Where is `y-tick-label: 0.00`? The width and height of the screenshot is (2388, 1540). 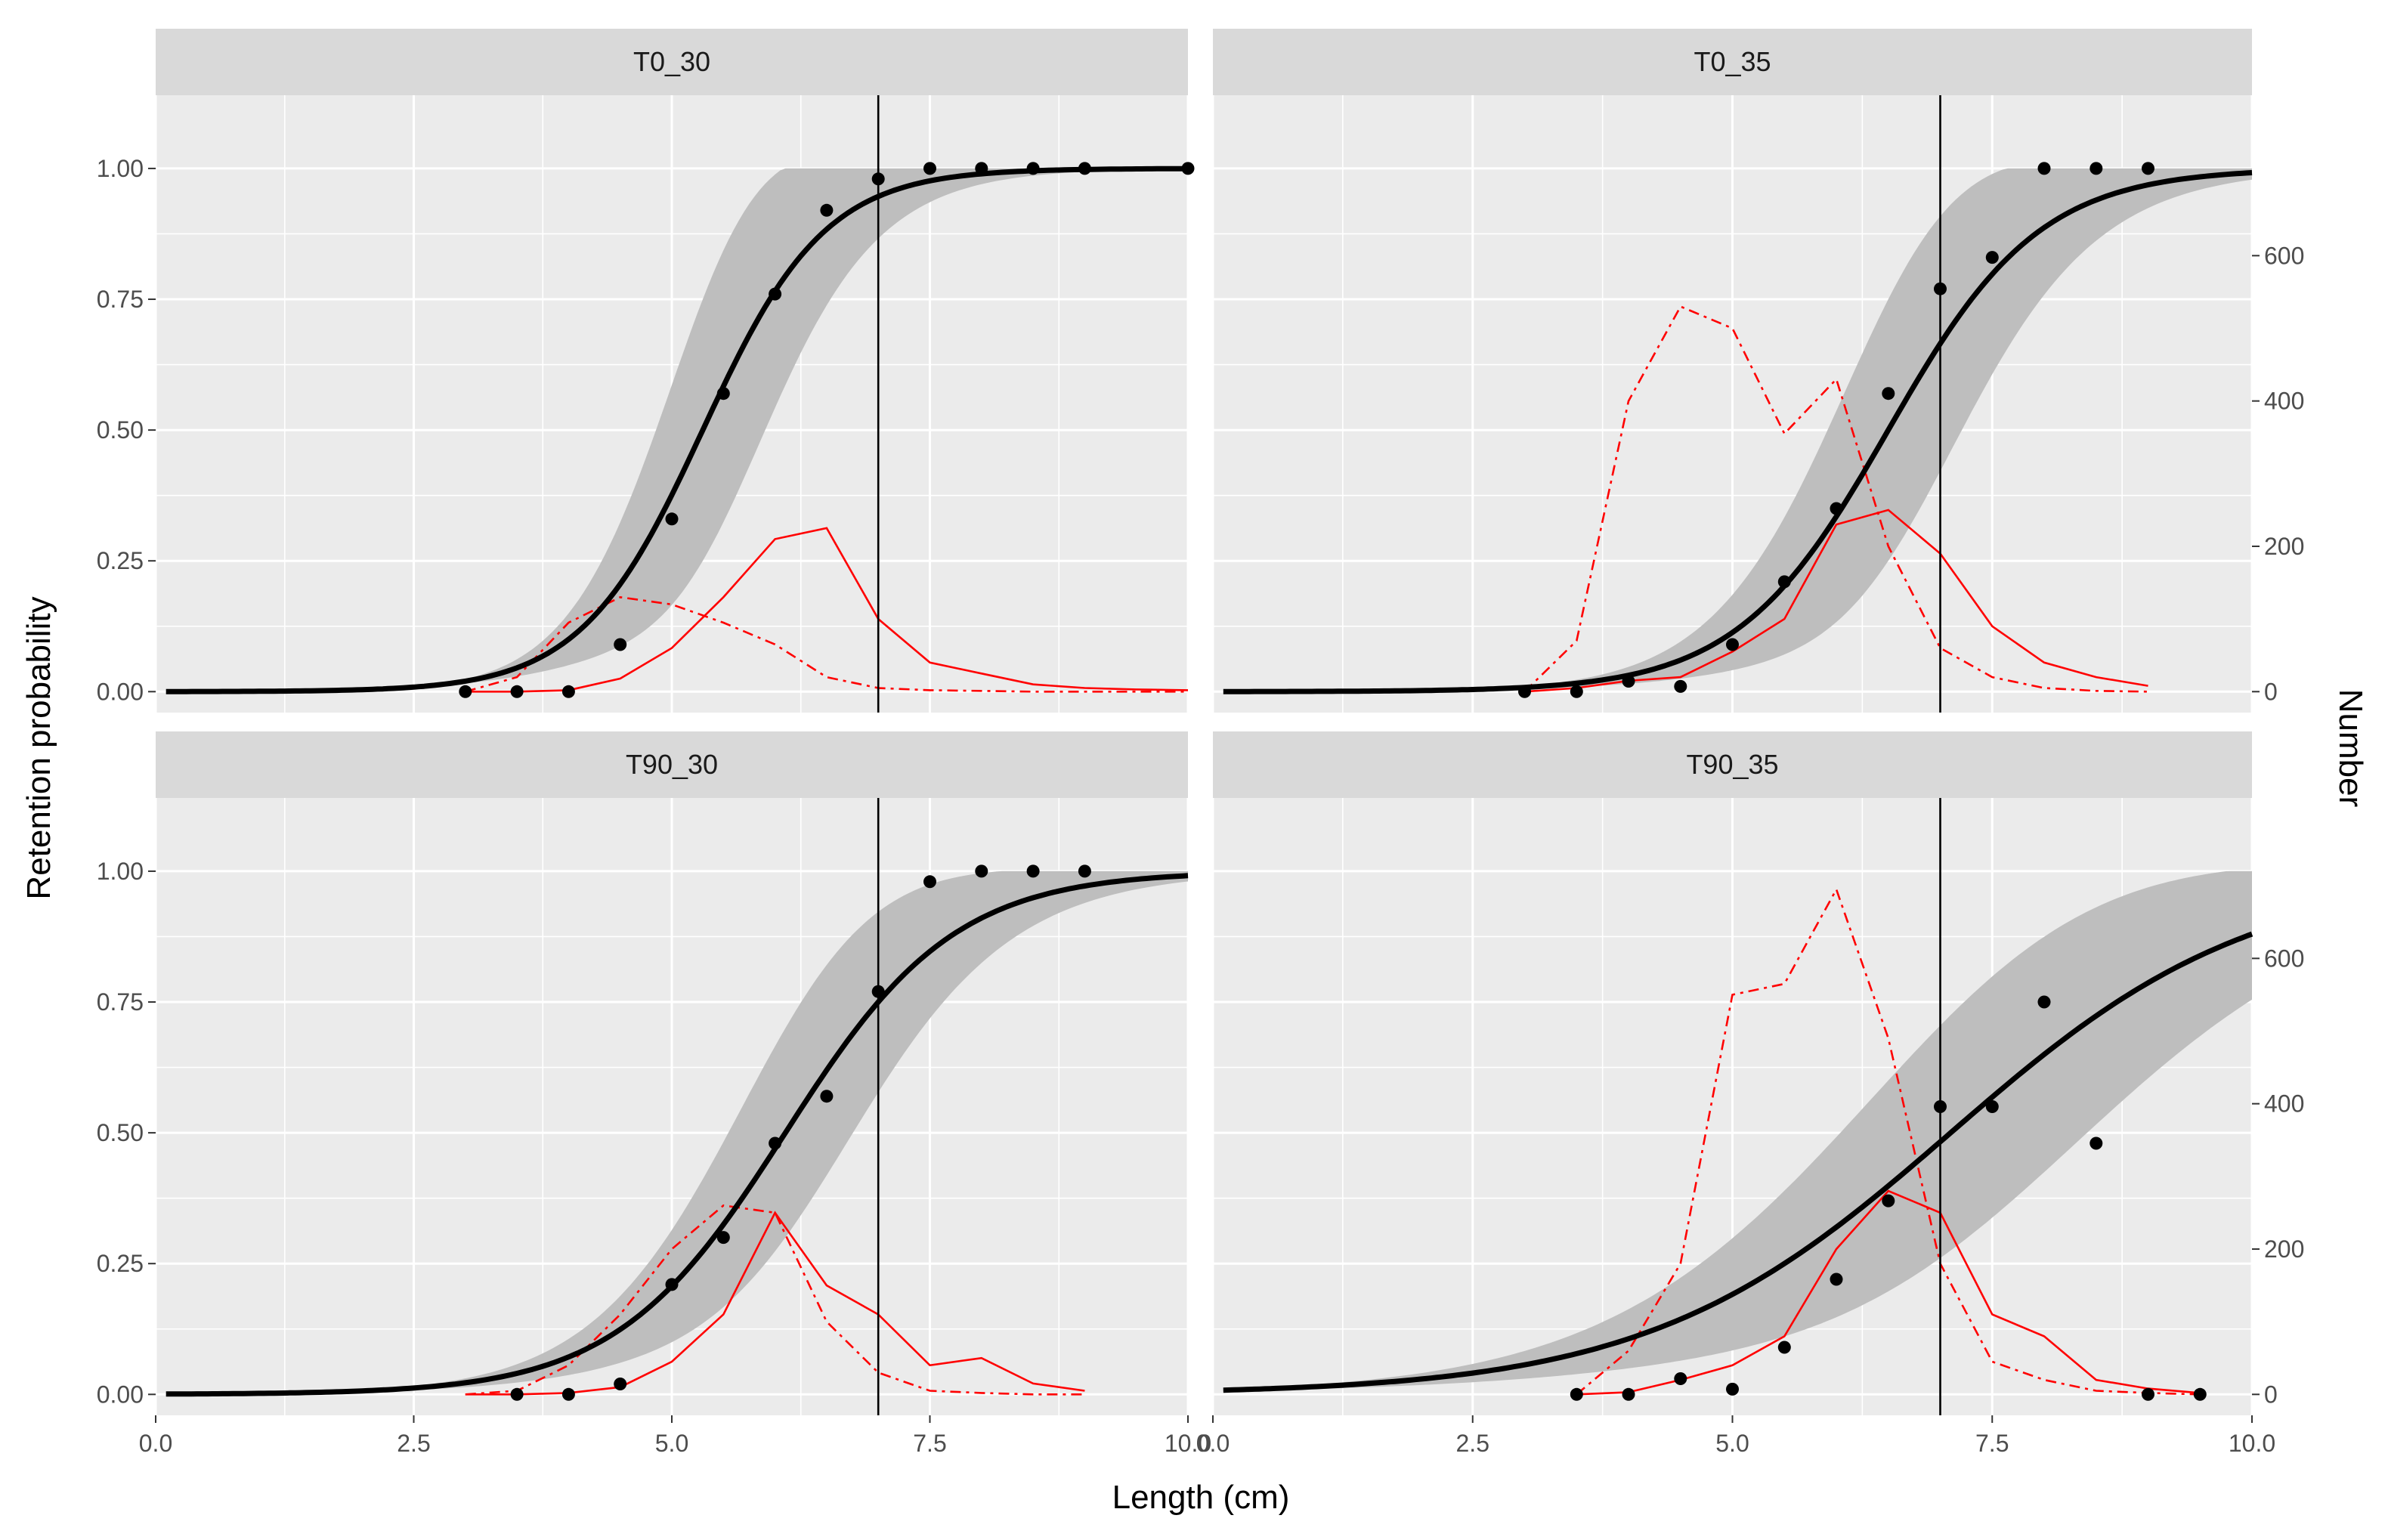
y-tick-label: 0.00 is located at coordinates (120, 691).